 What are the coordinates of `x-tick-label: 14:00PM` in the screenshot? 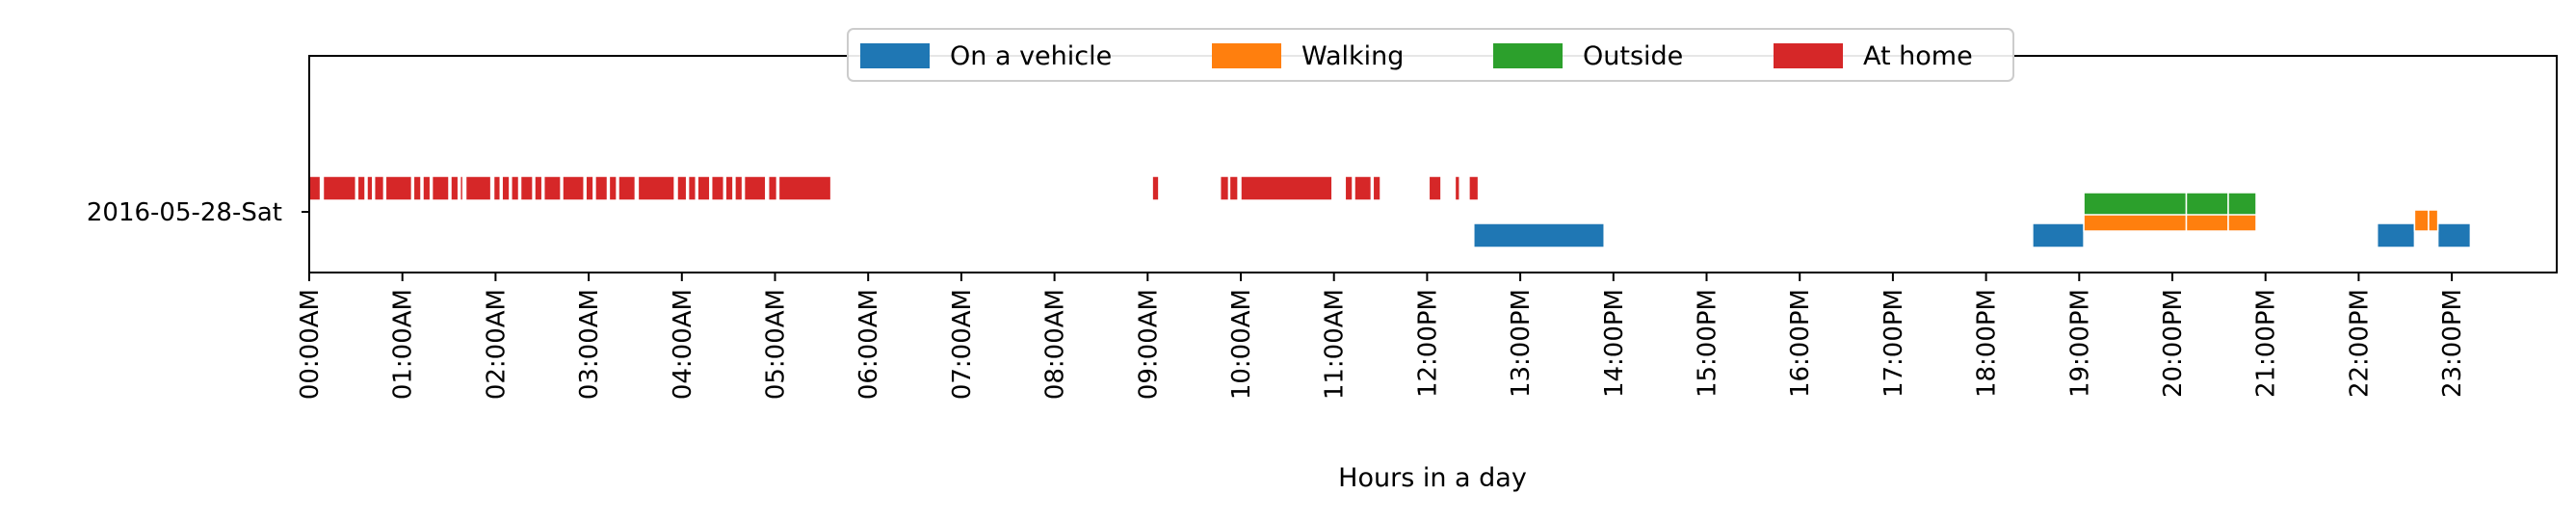 It's located at (1614, 343).